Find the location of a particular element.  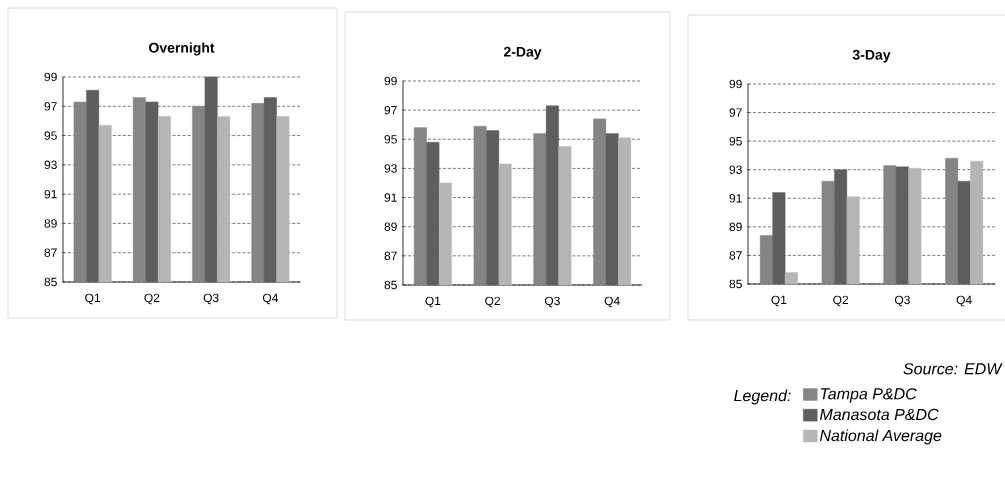

legend-label: Manasota P&DC is located at coordinates (879, 414).